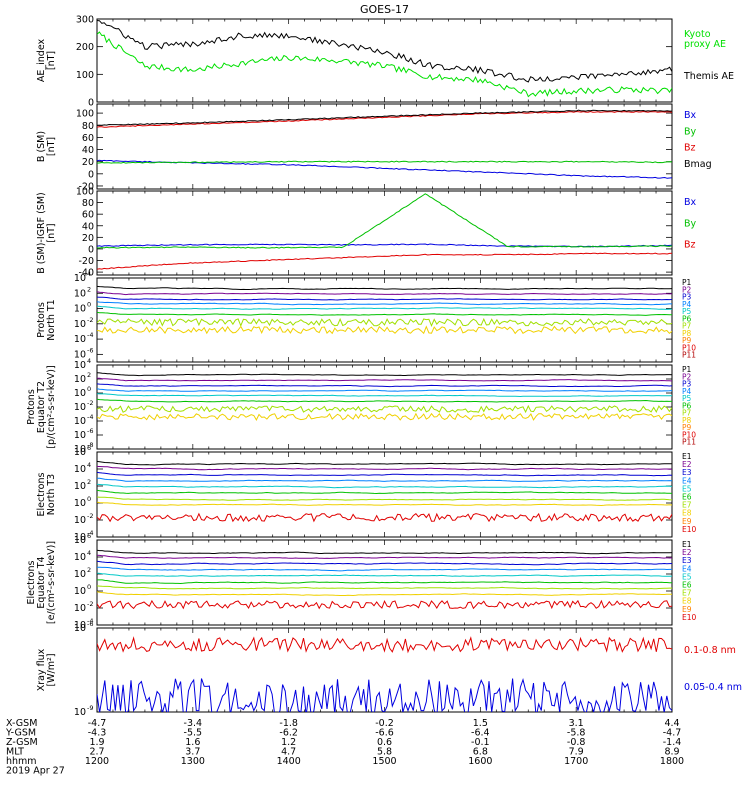 Image resolution: width=750 pixels, height=800 pixels. What do you see at coordinates (88, 126) in the screenshot?
I see `y-tick-label: 80` at bounding box center [88, 126].